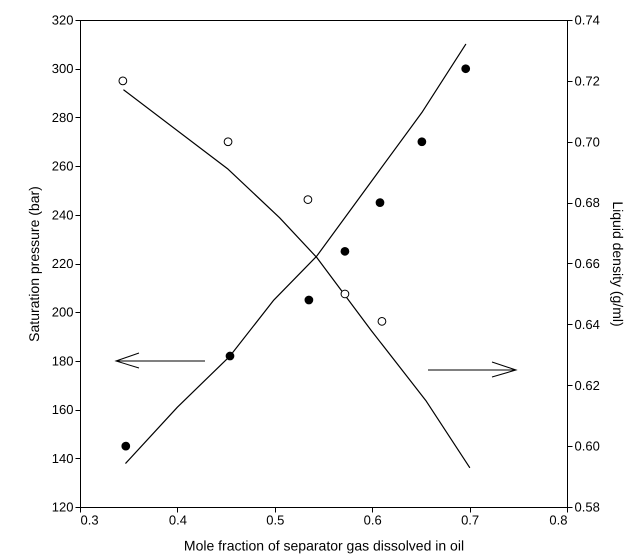 The width and height of the screenshot is (634, 560). What do you see at coordinates (63, 507) in the screenshot?
I see `y-tick-label: 120` at bounding box center [63, 507].